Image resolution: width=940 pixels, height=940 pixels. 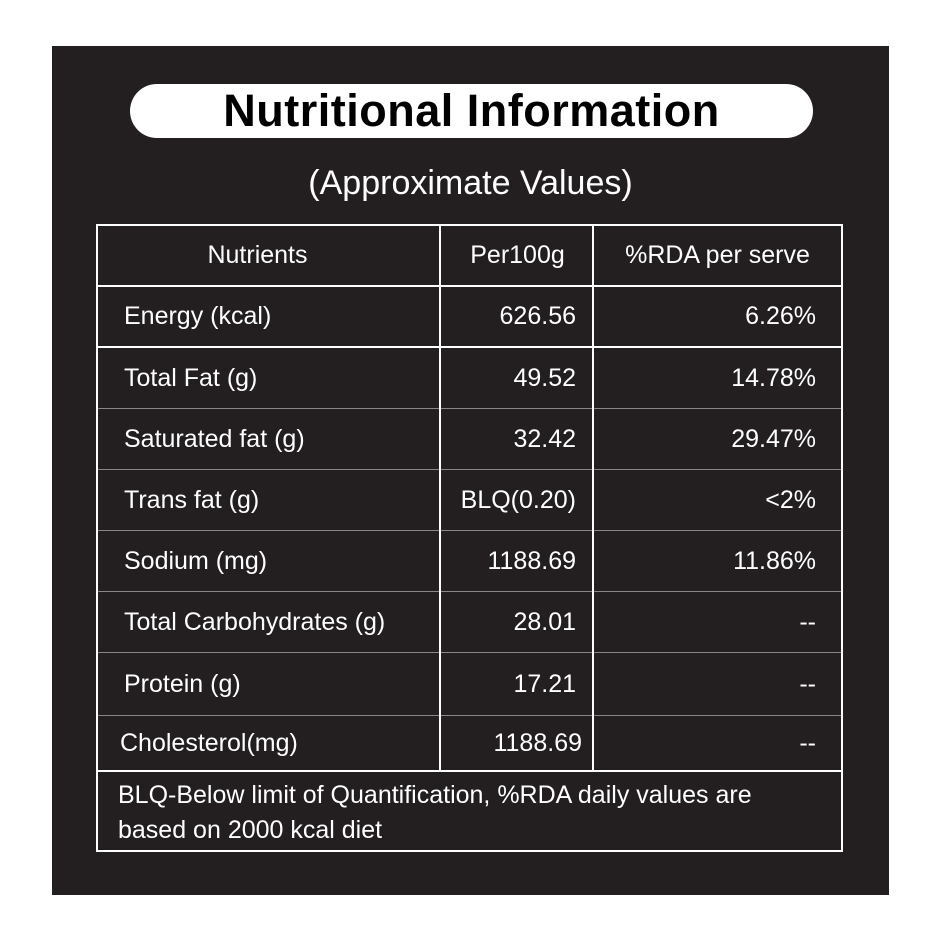 I want to click on table-row: Sodium (mg) 1188.69 11.86%, so click(x=469, y=561).